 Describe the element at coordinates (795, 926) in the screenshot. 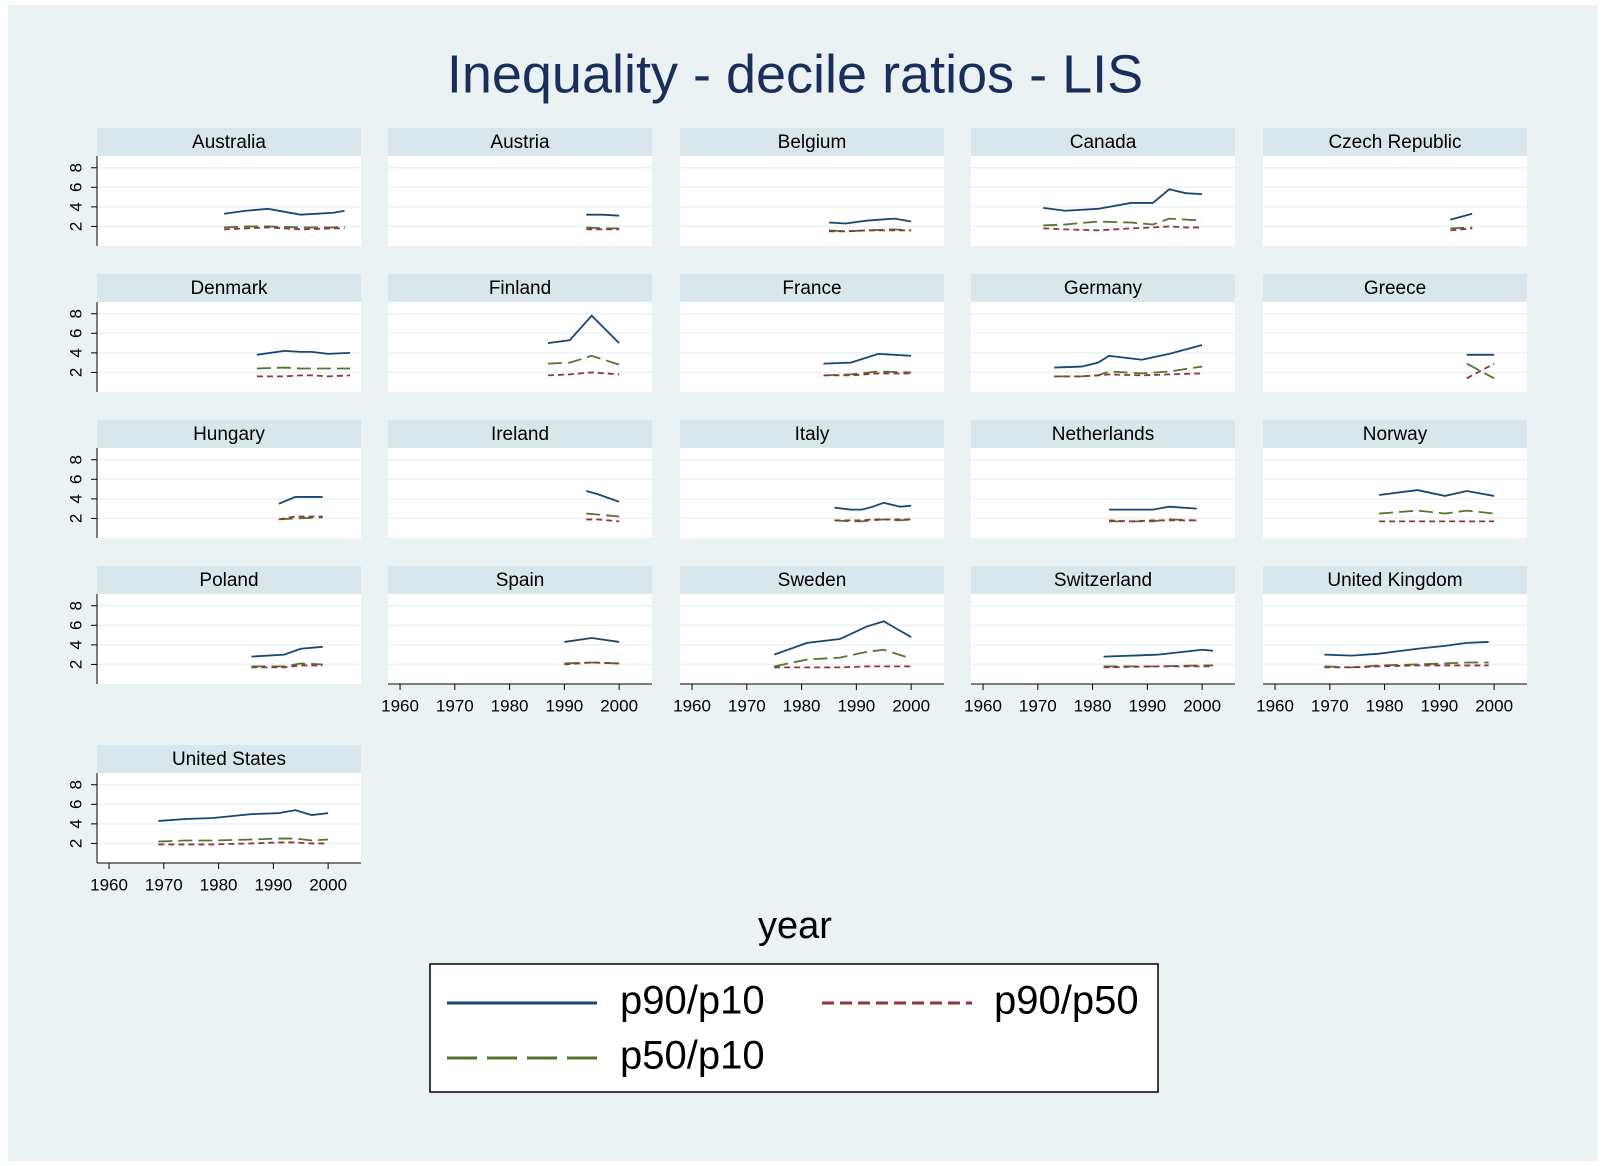

I see `x-axis-label: year` at that location.